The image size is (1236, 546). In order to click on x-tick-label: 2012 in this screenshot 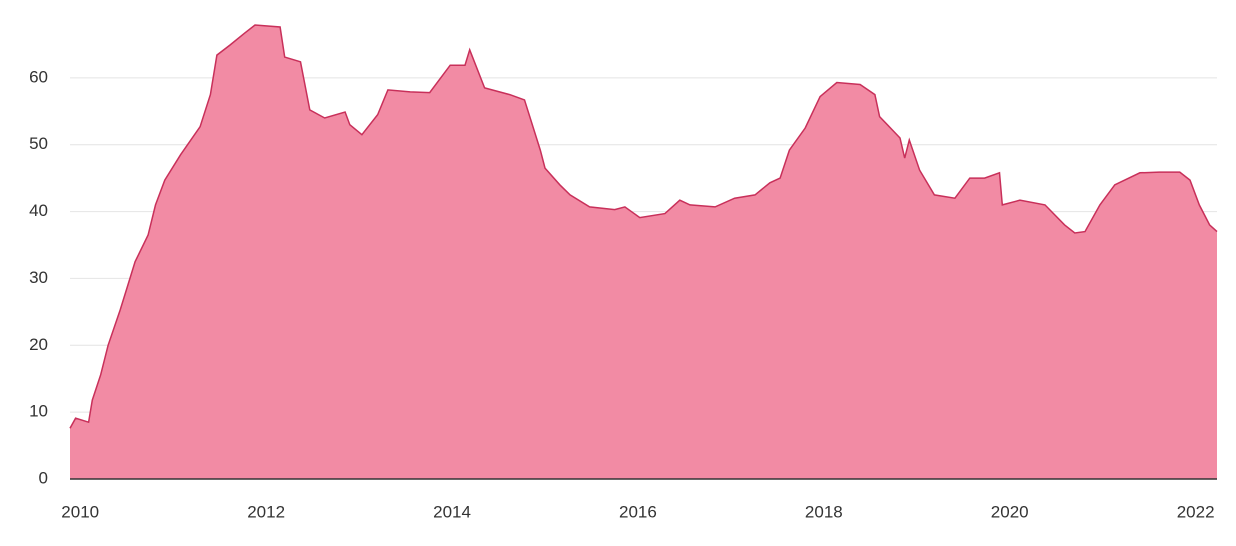, I will do `click(266, 511)`.